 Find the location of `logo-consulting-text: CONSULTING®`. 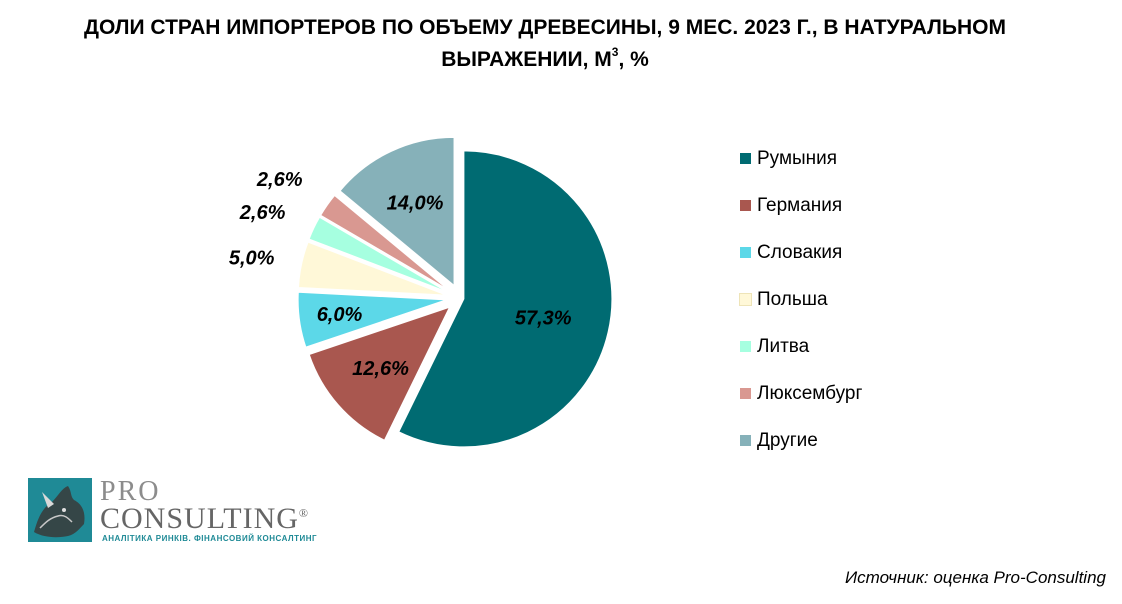

logo-consulting-text: CONSULTING® is located at coordinates (204, 519).